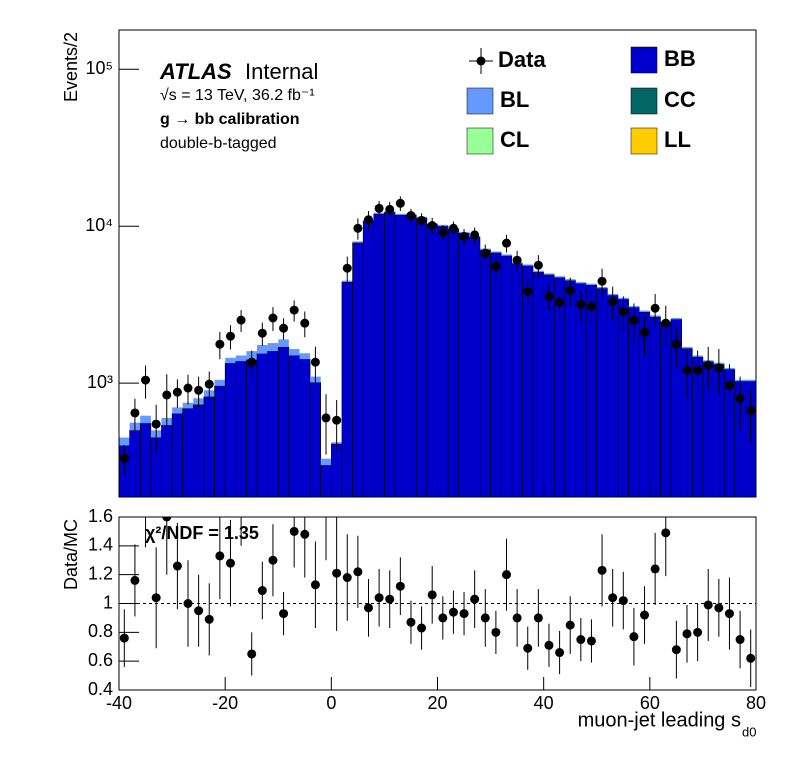 This screenshot has height=772, width=796. I want to click on legend: Data BB BL CC CL LL, so click(581, 100).